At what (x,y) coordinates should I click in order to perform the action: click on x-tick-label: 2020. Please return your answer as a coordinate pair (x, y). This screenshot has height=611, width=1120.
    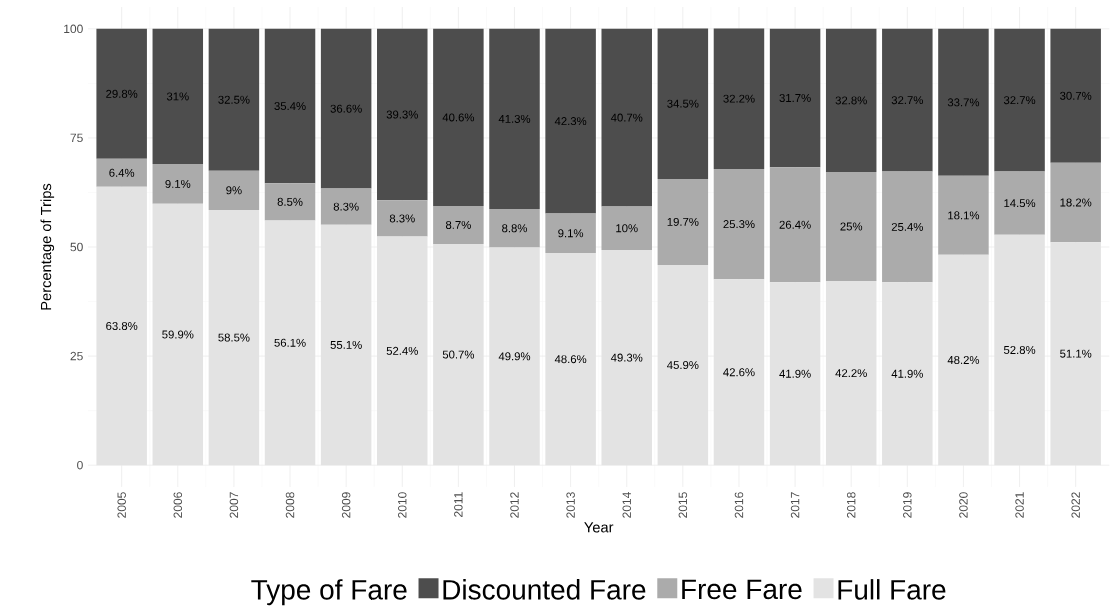
    Looking at the image, I should click on (963, 505).